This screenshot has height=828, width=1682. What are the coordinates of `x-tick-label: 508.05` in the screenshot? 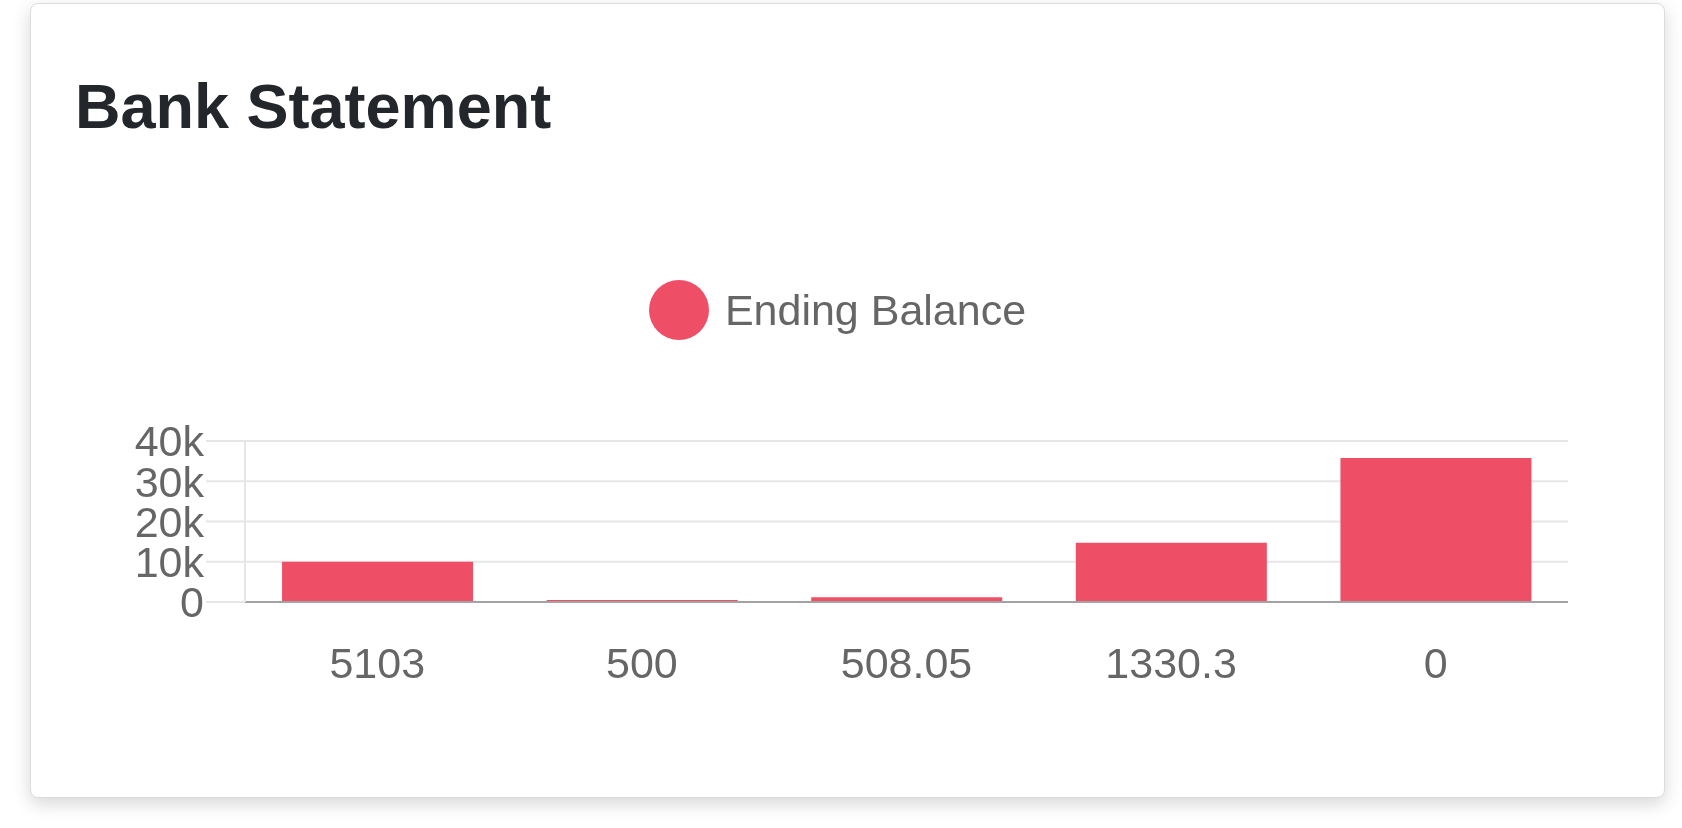 It's located at (906, 662).